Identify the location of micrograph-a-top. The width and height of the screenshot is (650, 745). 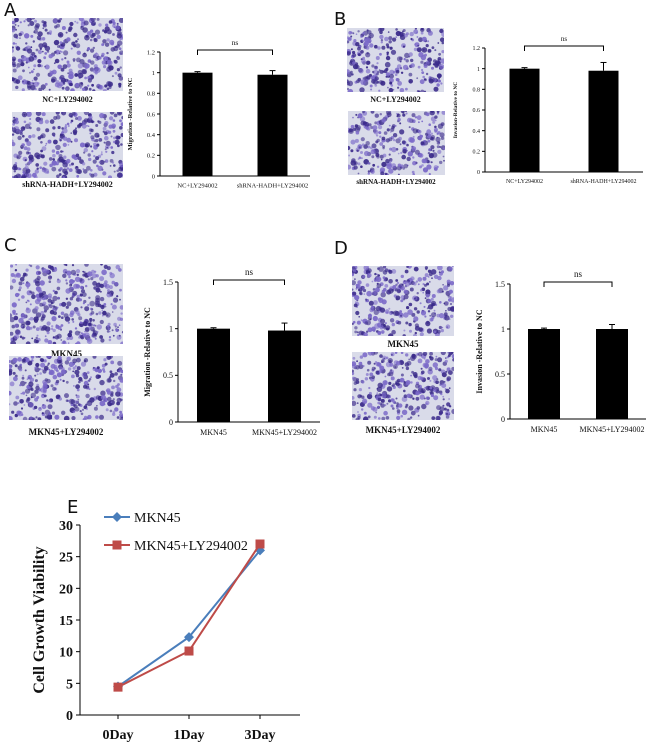
(67, 54).